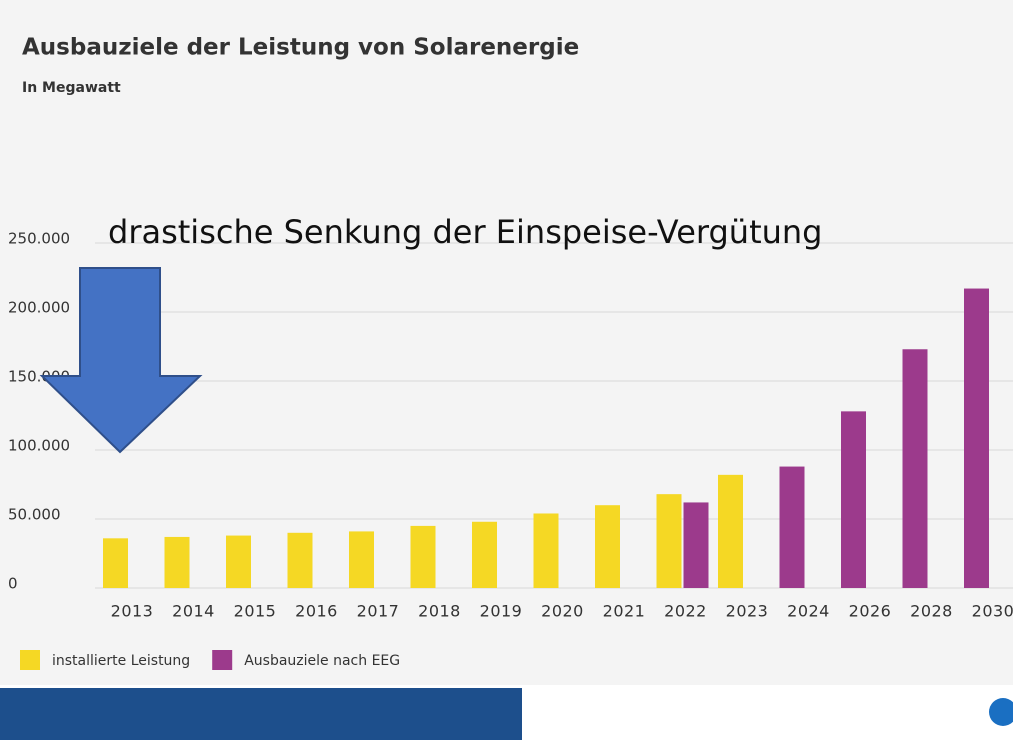  What do you see at coordinates (870, 611) in the screenshot?
I see `x-tick-label: 2026` at bounding box center [870, 611].